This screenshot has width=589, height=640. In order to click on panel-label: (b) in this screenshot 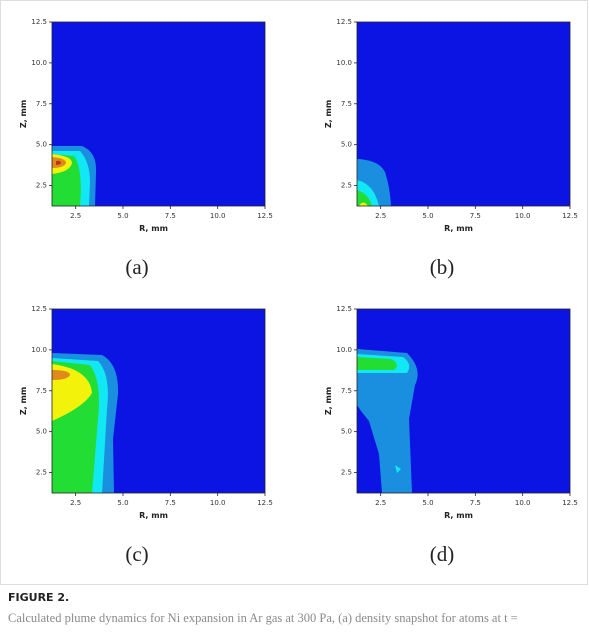, I will do `click(442, 267)`.